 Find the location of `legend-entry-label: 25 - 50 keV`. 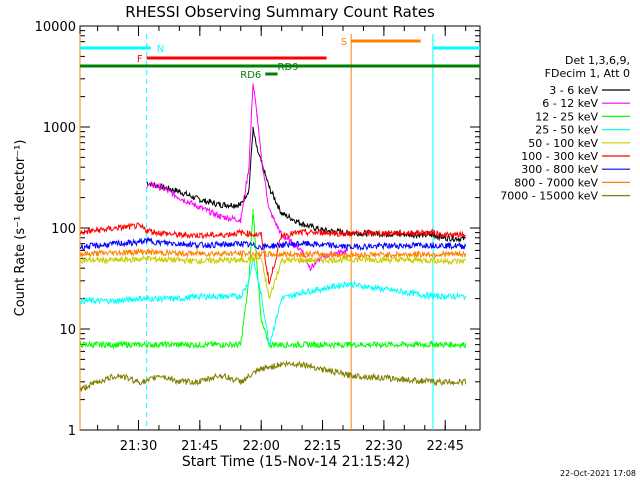

legend-entry-label: 25 - 50 keV is located at coordinates (566, 130).